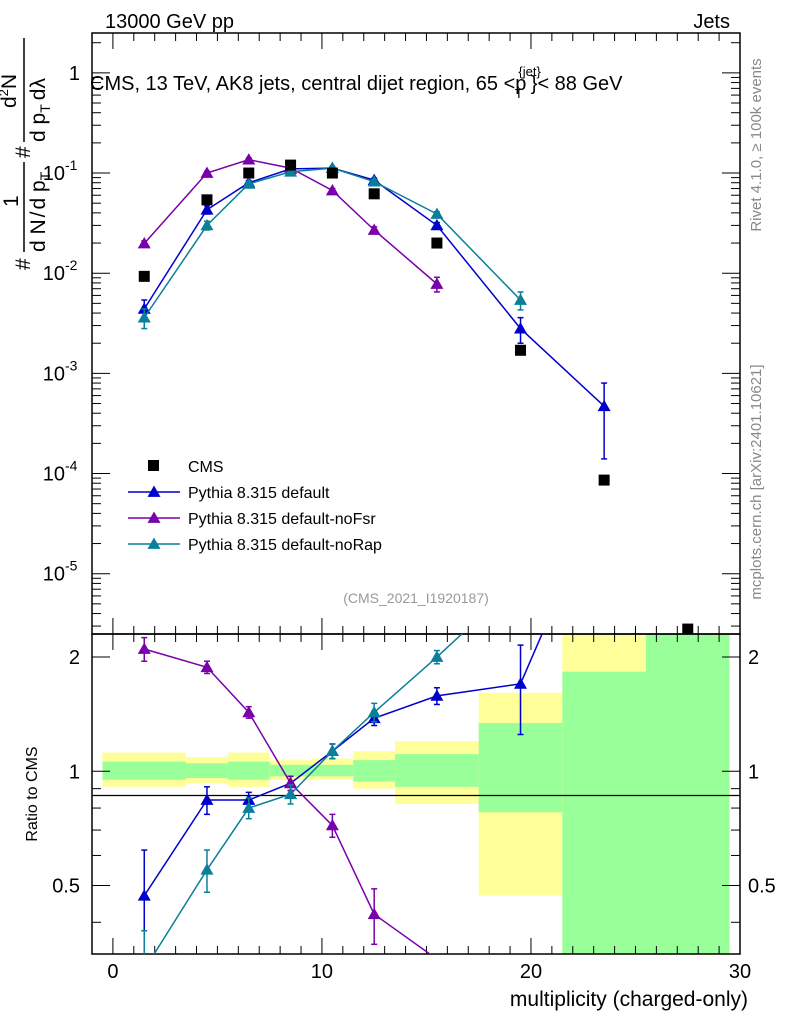 Image resolution: width=786 pixels, height=1024 pixels. What do you see at coordinates (308, 794) in the screenshot?
I see `ratio-line-norap` at bounding box center [308, 794].